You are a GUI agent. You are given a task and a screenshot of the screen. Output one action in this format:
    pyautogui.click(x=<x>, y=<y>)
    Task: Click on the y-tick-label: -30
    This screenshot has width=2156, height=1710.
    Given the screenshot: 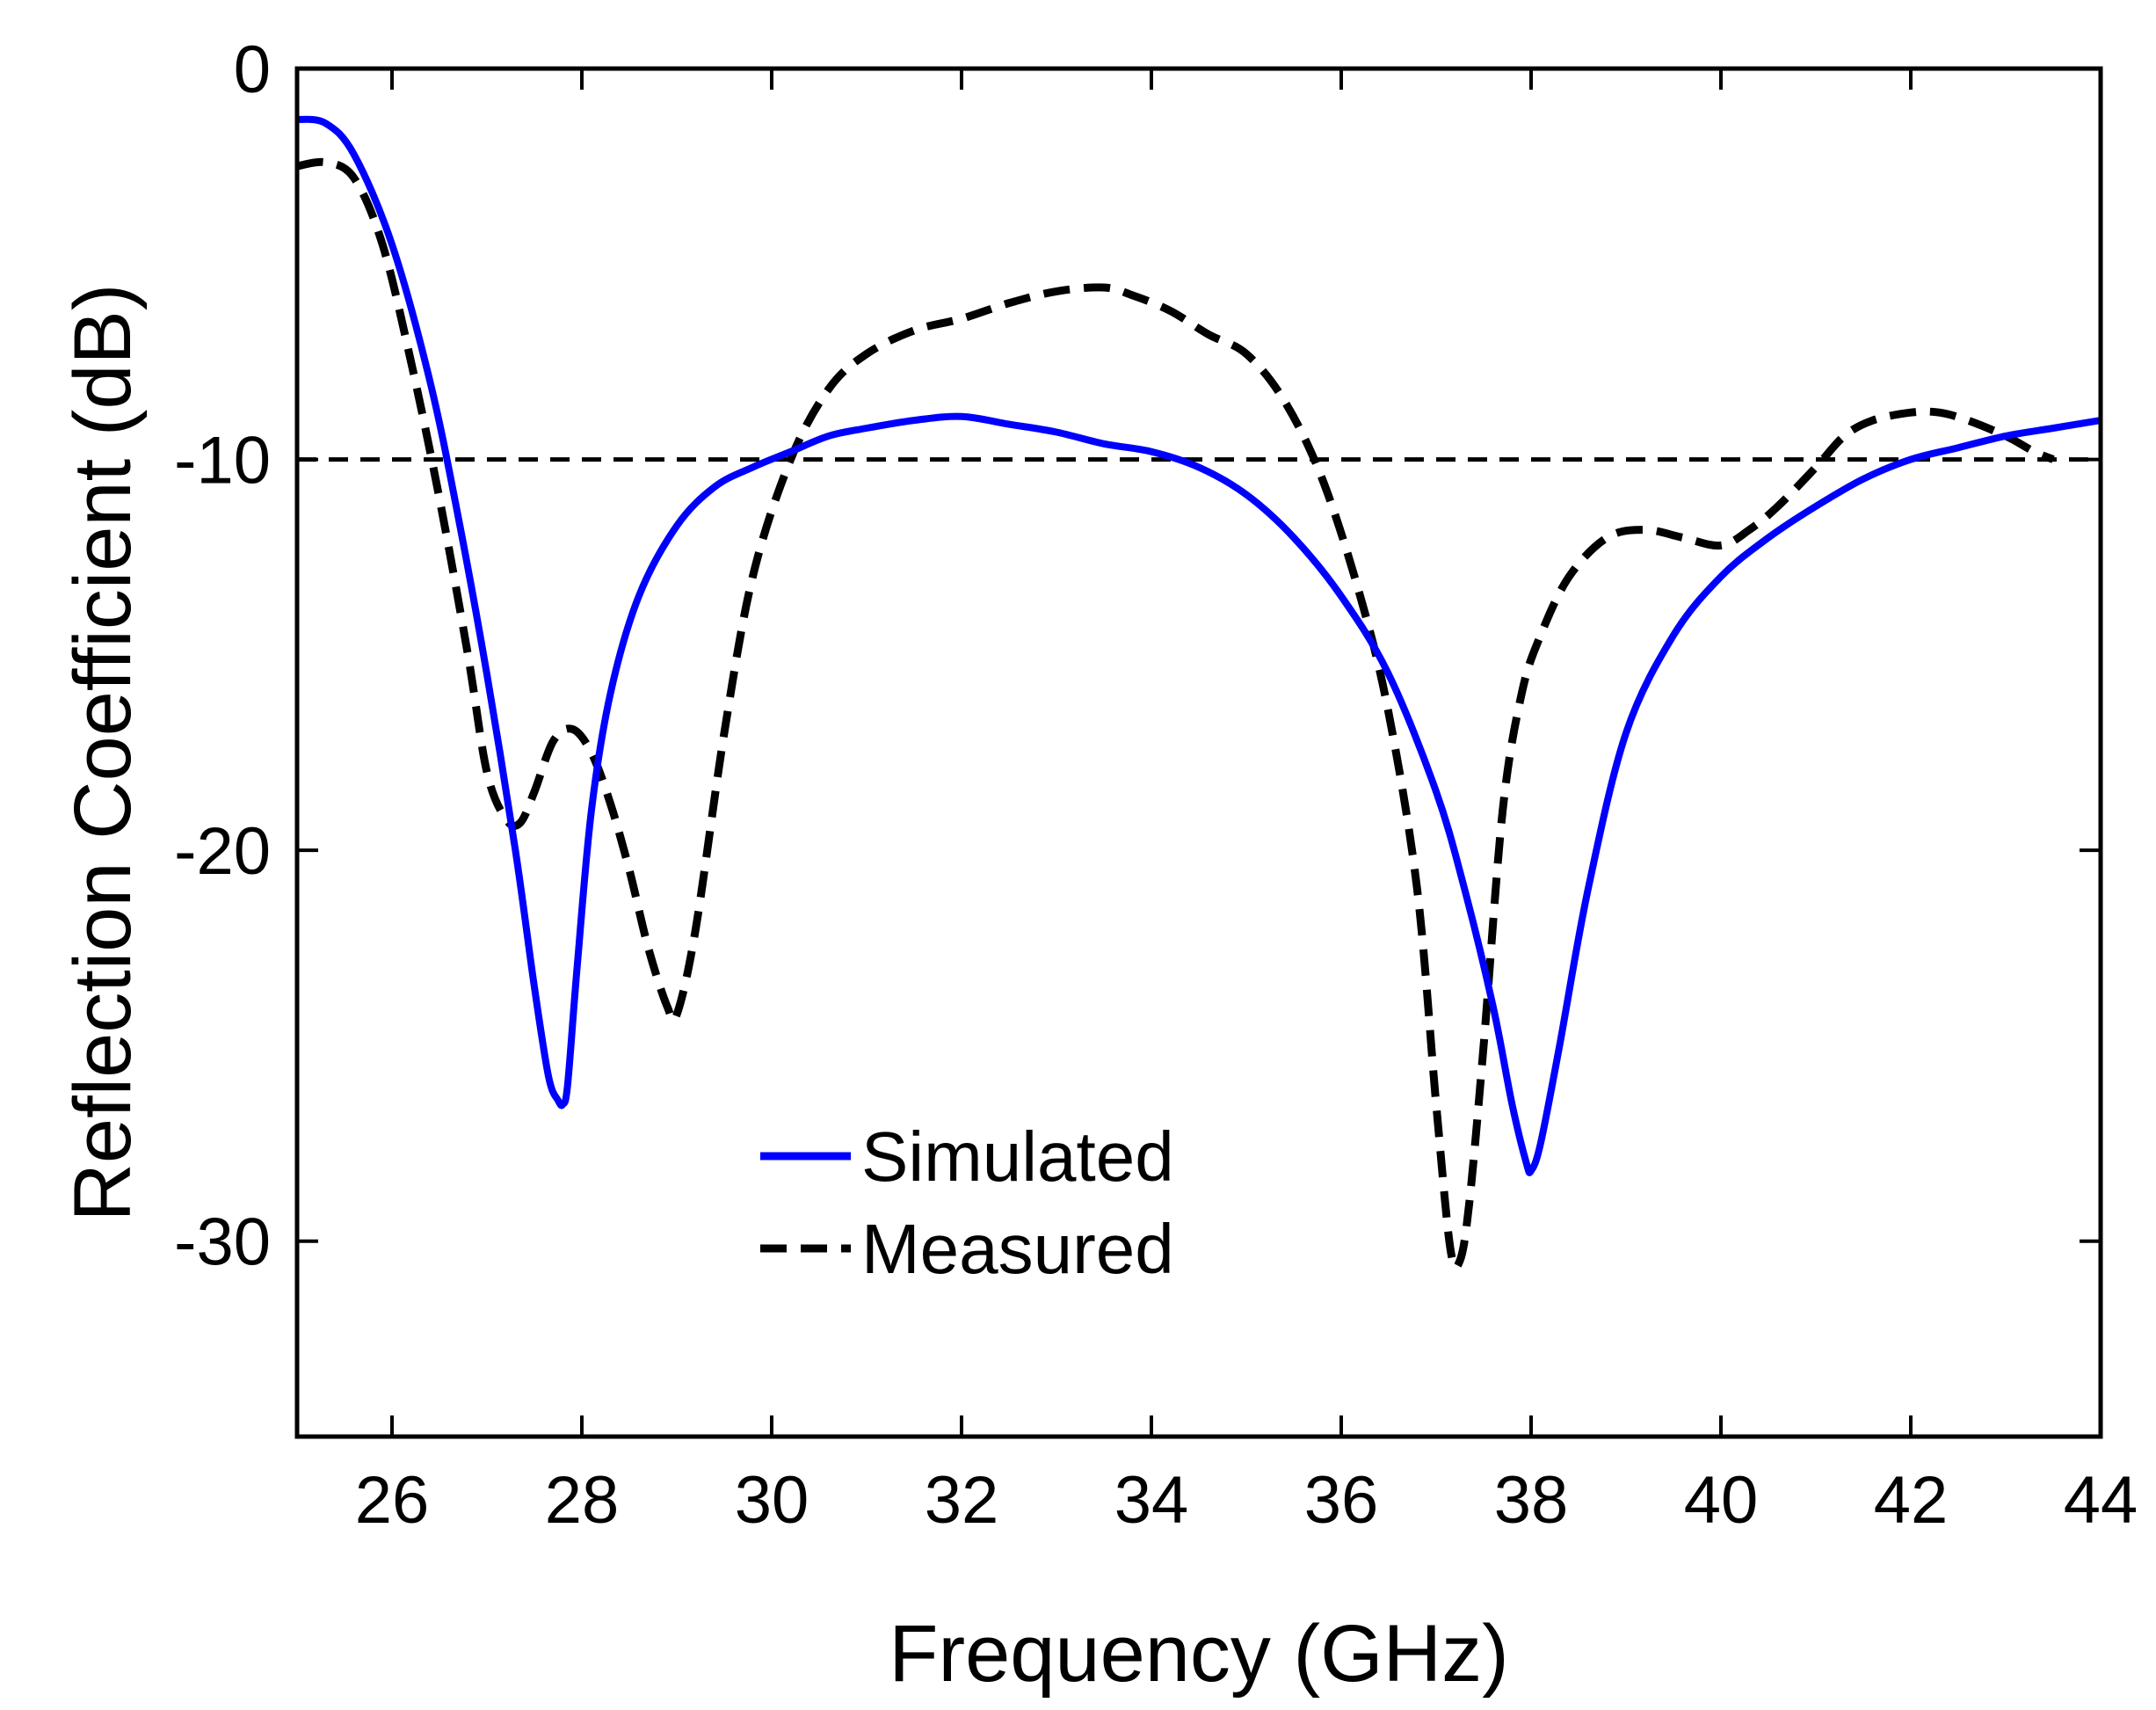 What is the action you would take?
    pyautogui.click(x=222, y=1242)
    